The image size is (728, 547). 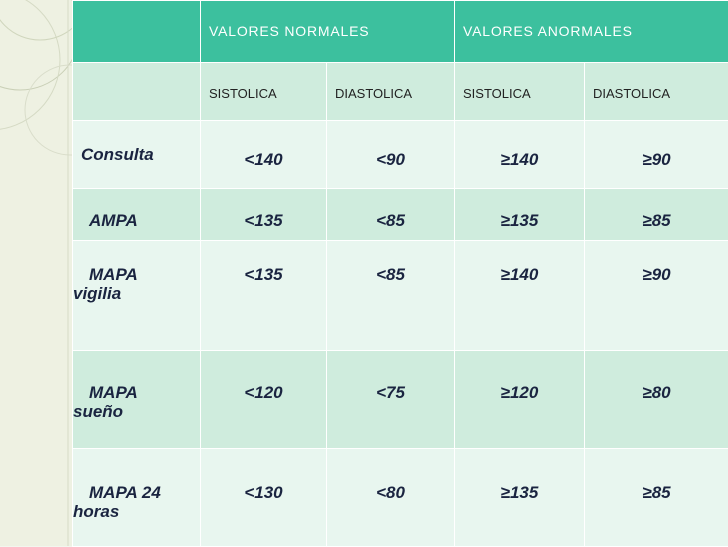 I want to click on row-label: AMPA, so click(x=136, y=220).